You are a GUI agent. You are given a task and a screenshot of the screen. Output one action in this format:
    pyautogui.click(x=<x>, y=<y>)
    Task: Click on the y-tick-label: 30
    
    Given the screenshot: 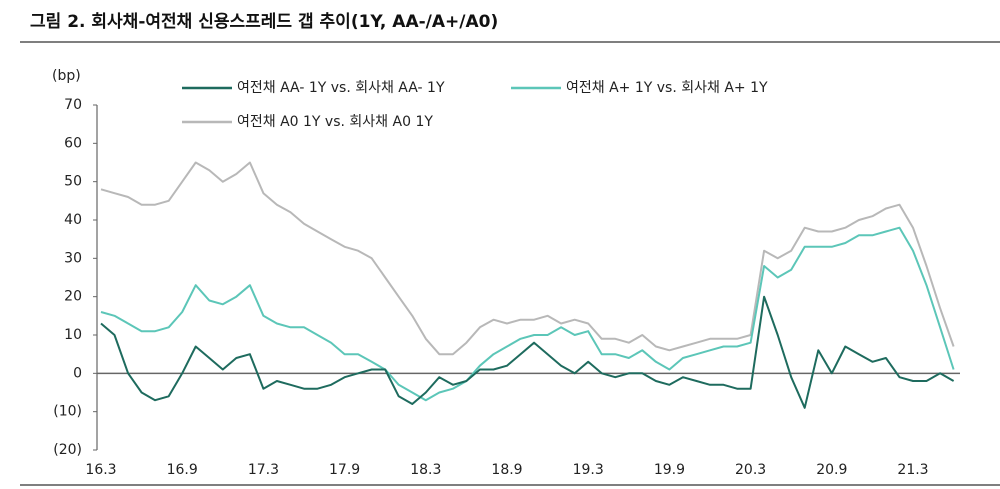 What is the action you would take?
    pyautogui.click(x=73, y=258)
    